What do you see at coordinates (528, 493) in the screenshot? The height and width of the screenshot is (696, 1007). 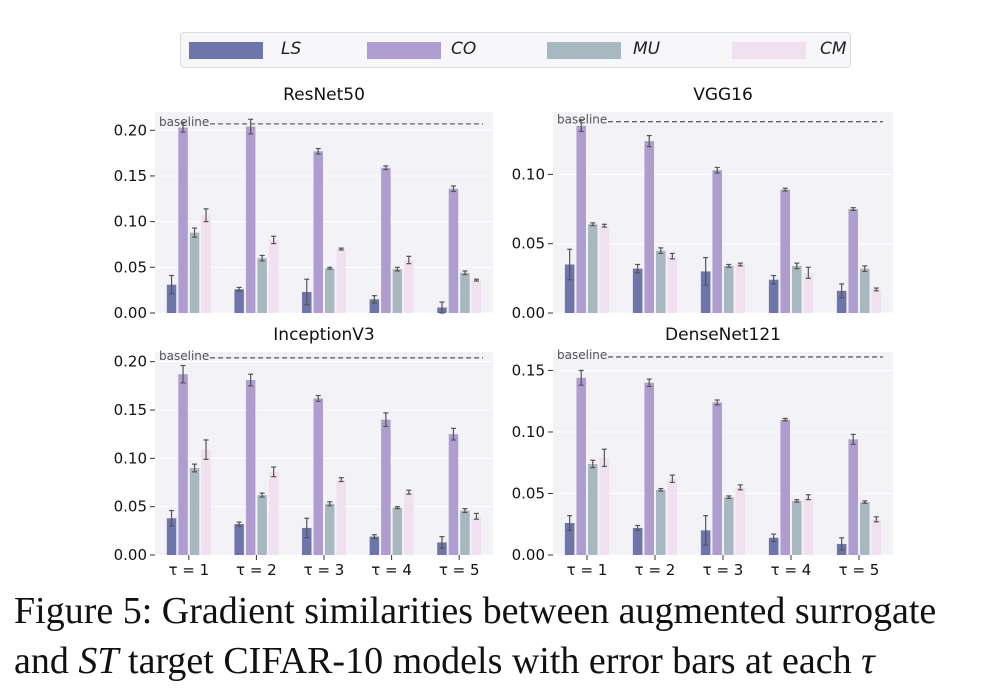 I see `y-tick-label-densenet121: 0.05` at bounding box center [528, 493].